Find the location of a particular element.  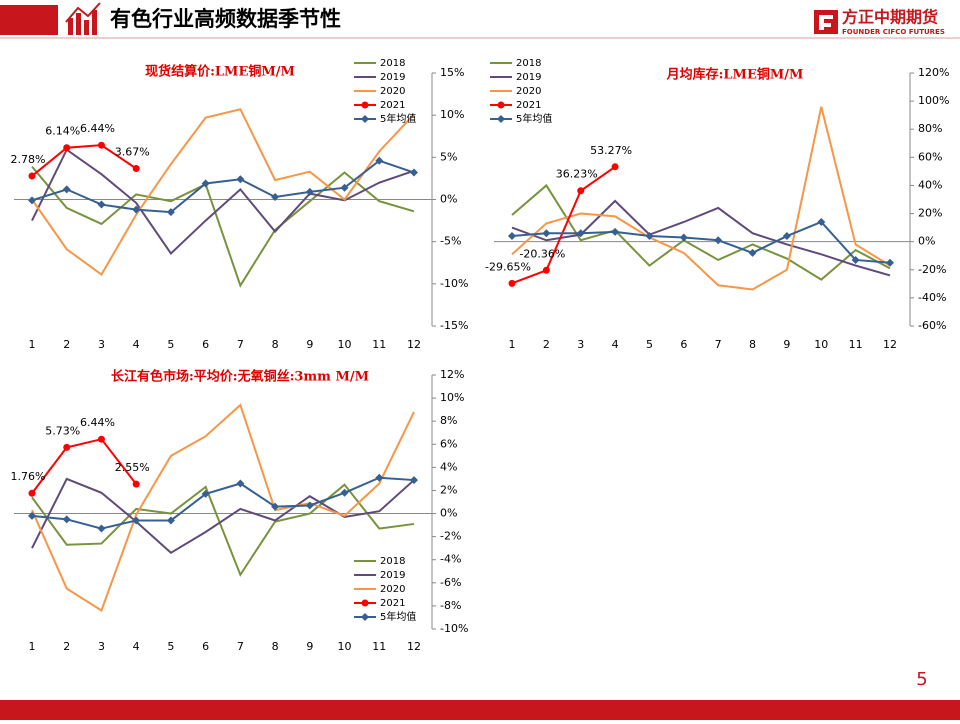

data-label: 53.27% is located at coordinates (611, 150).